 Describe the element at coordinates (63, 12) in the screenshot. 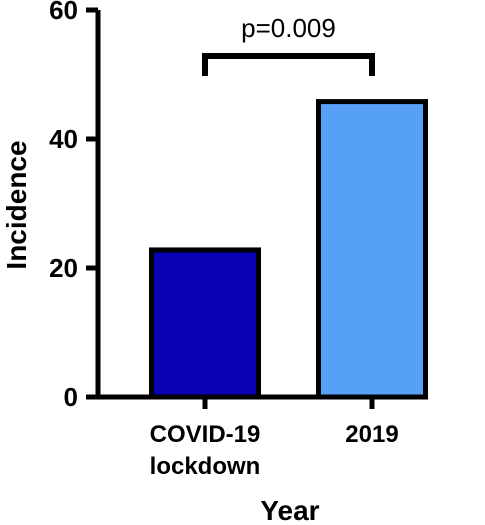

I see `y-tick-label: 60` at that location.